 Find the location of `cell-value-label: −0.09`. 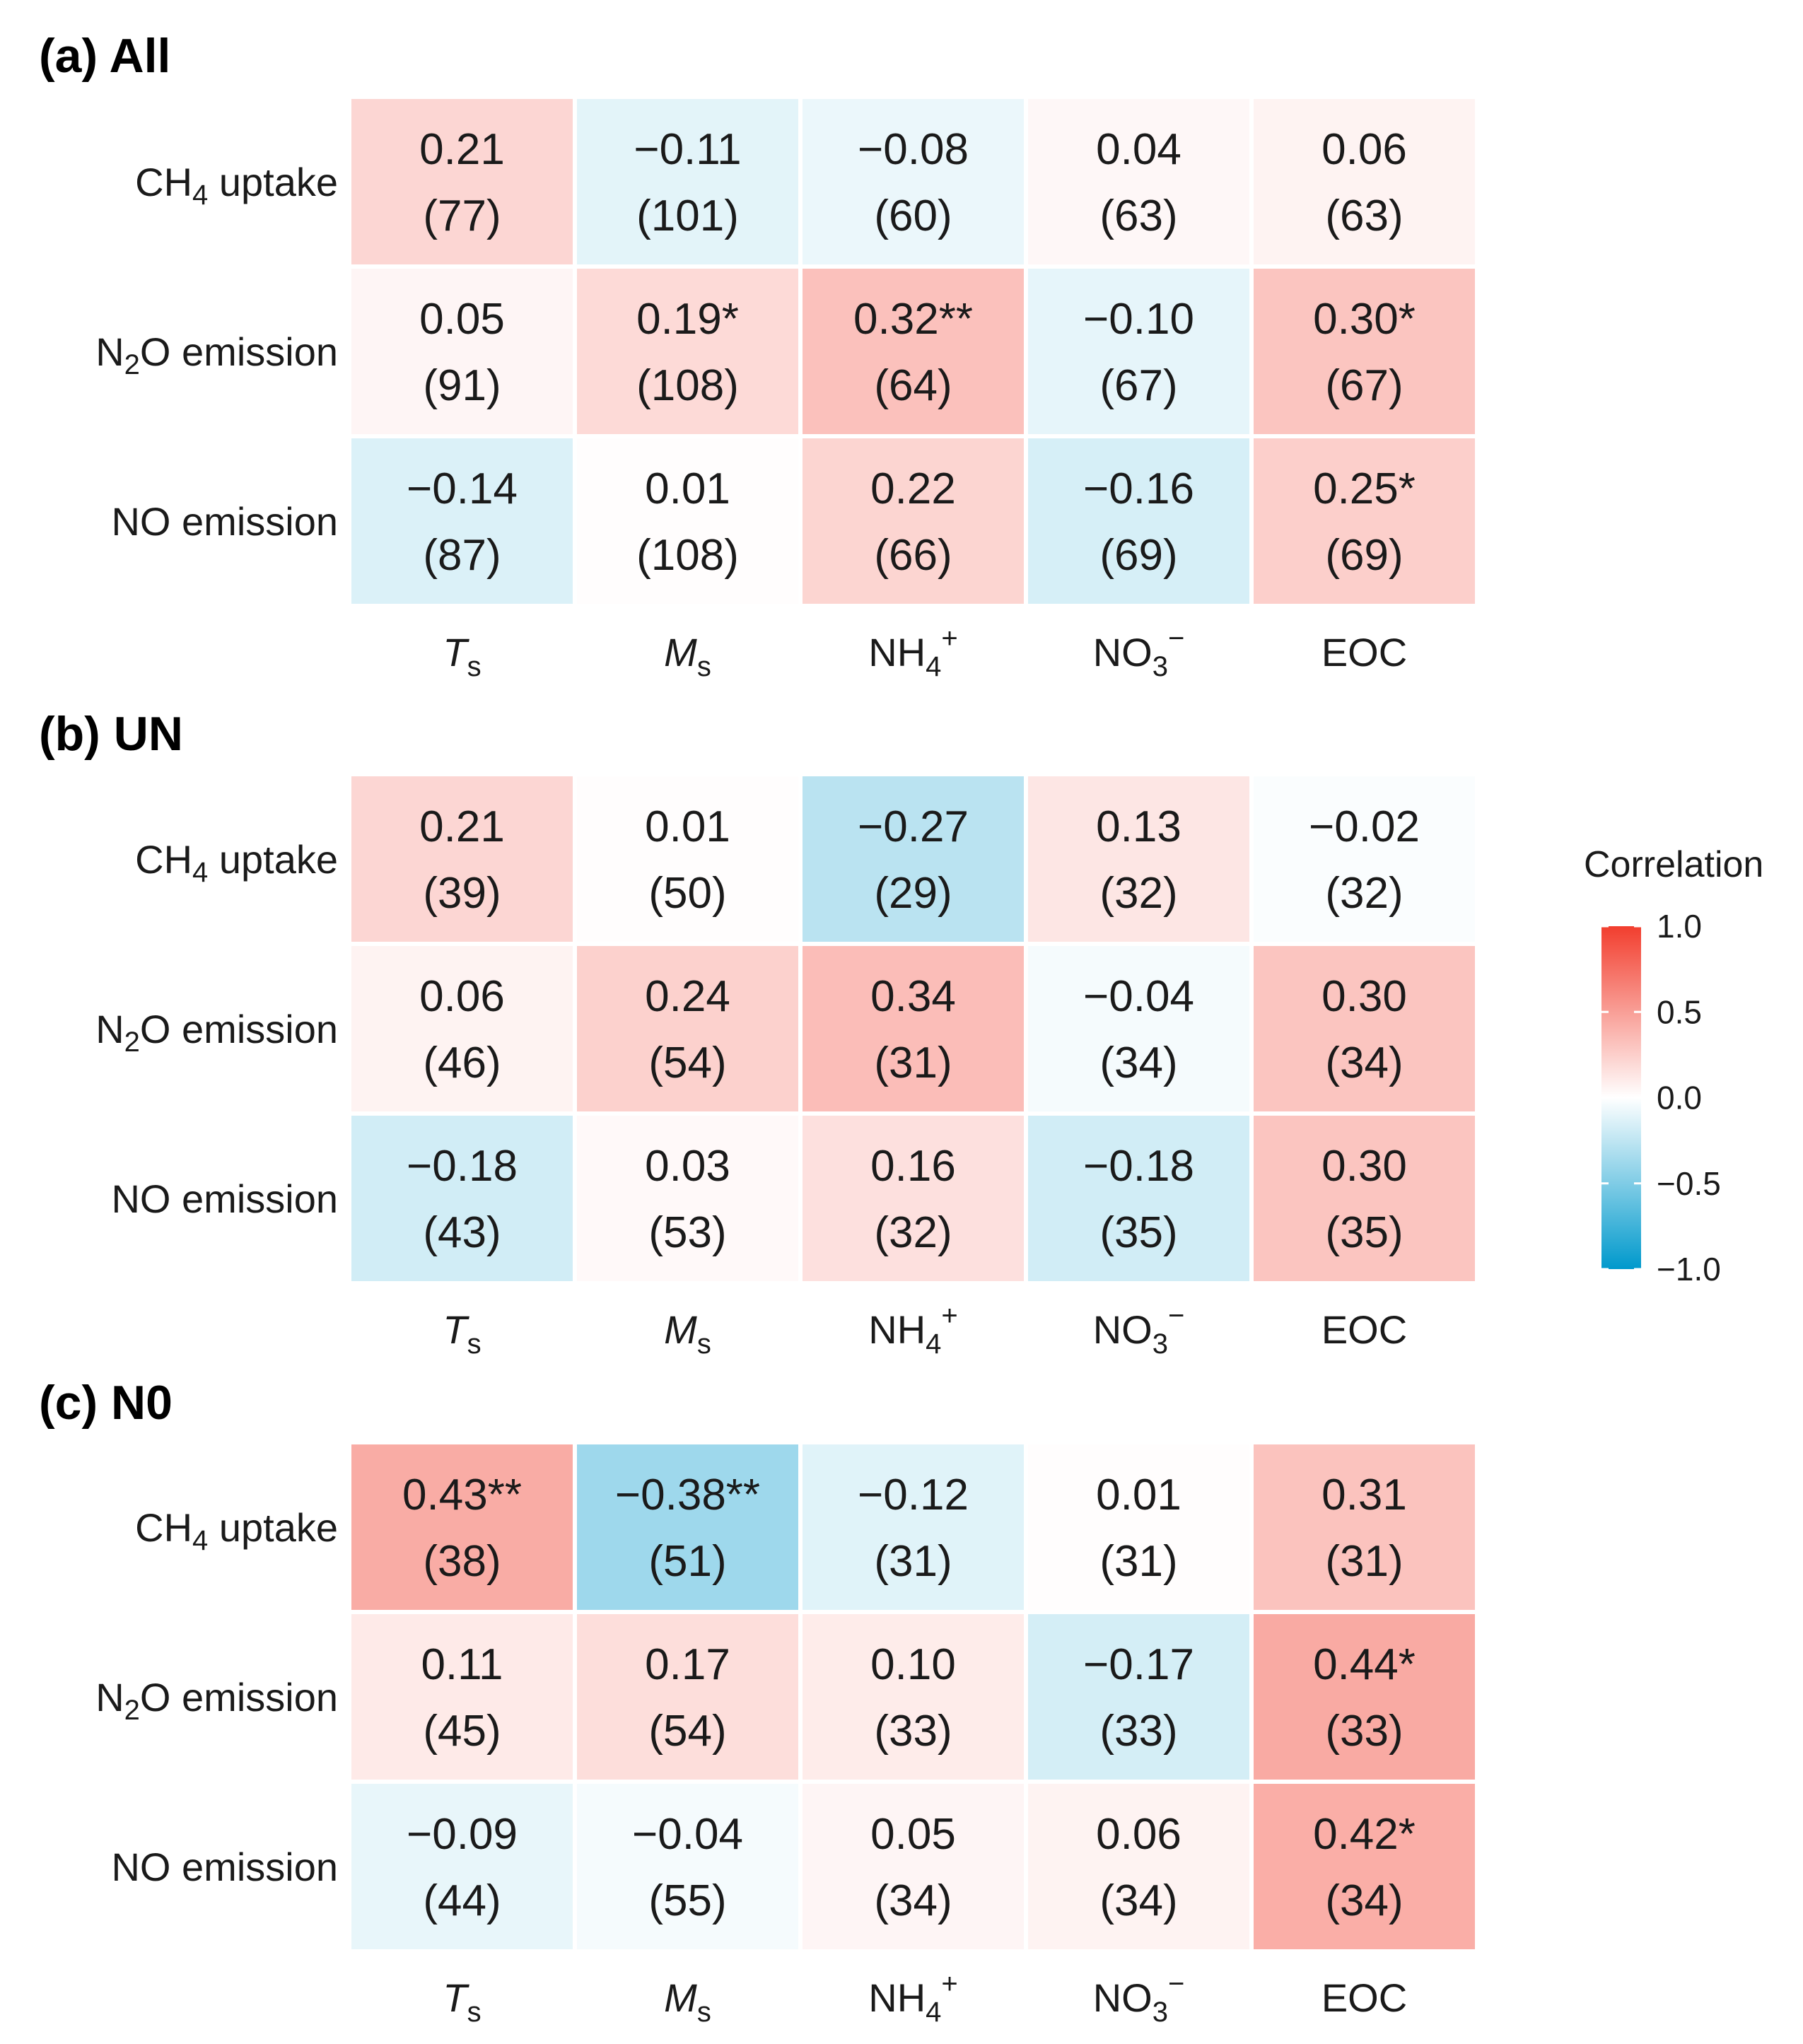

cell-value-label: −0.09 is located at coordinates (462, 1835).